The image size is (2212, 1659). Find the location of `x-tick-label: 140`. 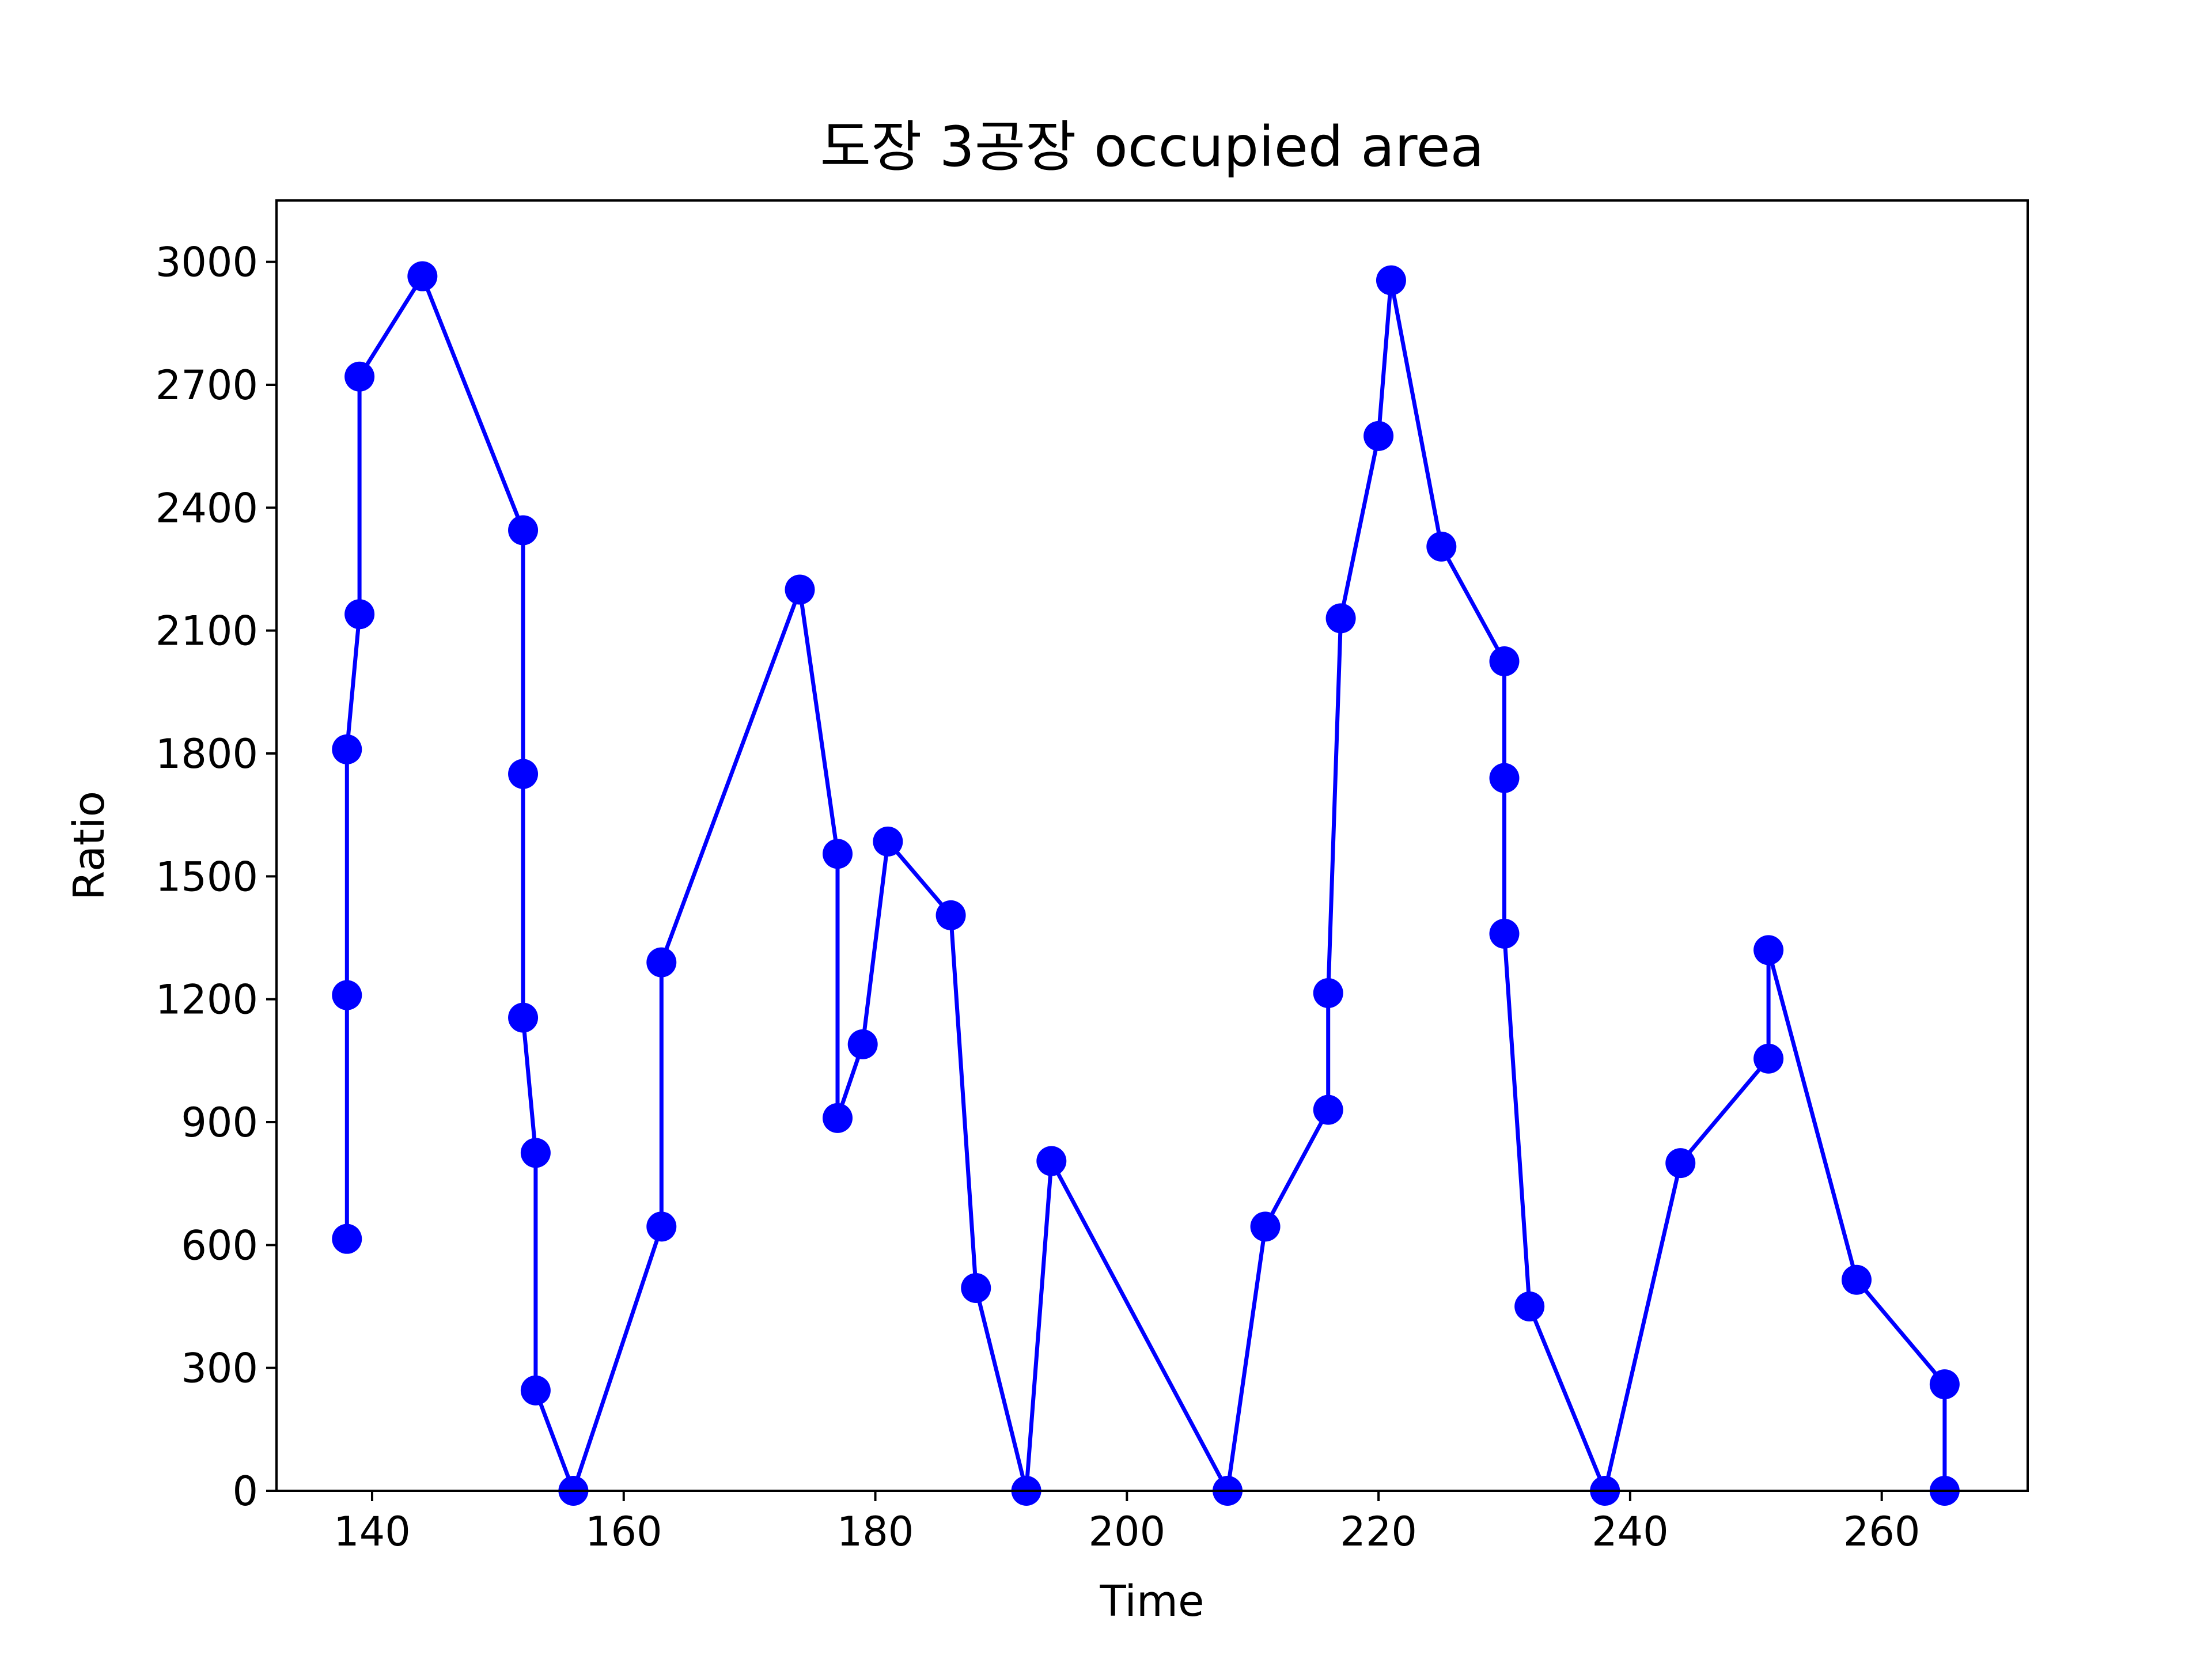

x-tick-label: 140 is located at coordinates (372, 1531).